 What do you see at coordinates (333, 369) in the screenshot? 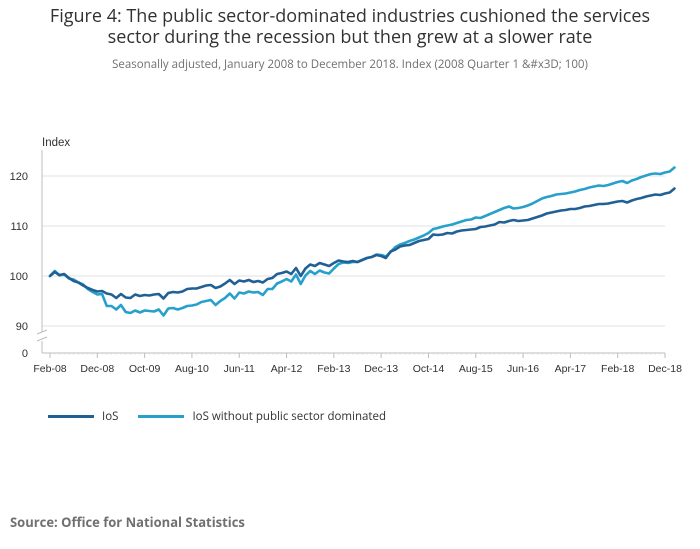
I see `x-tick-label-6: Feb-13` at bounding box center [333, 369].